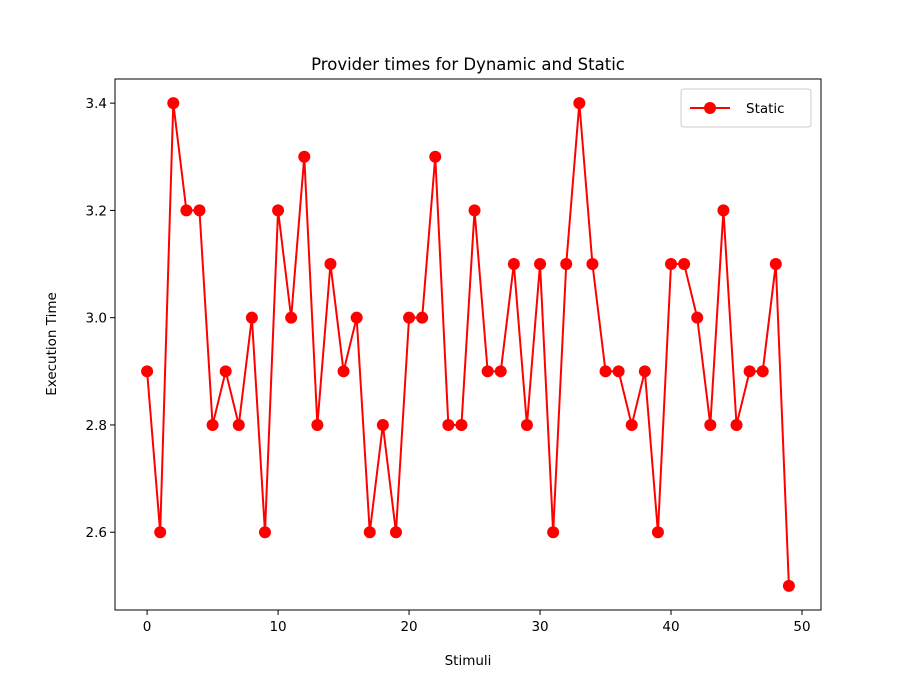 The height and width of the screenshot is (685, 913). Describe the element at coordinates (96, 319) in the screenshot. I see `y-tick-label: 3.0` at that location.